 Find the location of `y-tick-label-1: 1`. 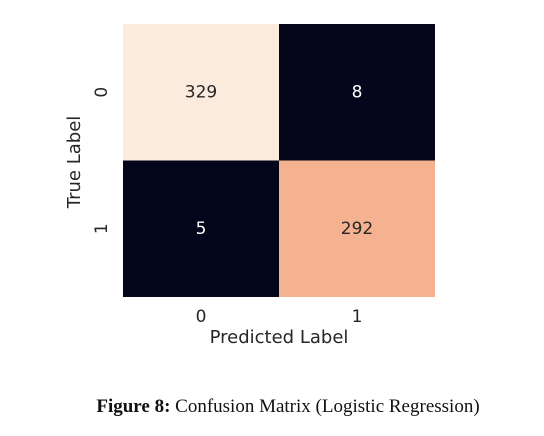

y-tick-label-1: 1 is located at coordinates (102, 228).